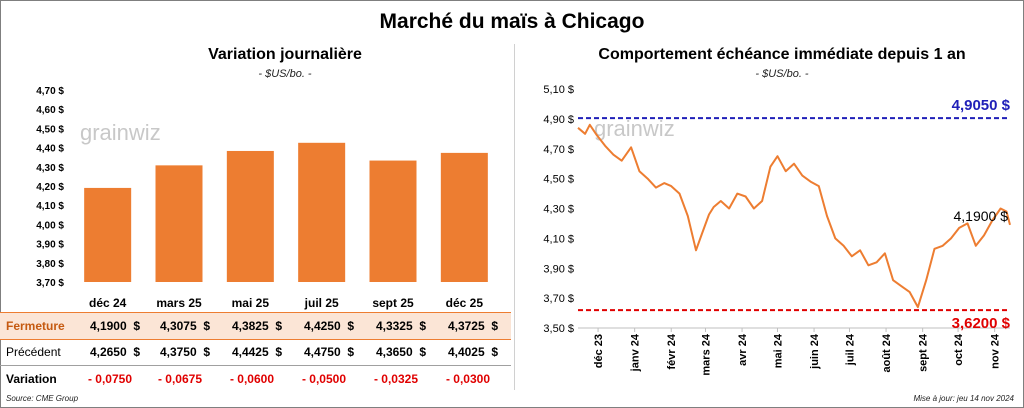 The image size is (1024, 408). I want to click on cell-fermeture-5: 4,3325 $, so click(400, 326).